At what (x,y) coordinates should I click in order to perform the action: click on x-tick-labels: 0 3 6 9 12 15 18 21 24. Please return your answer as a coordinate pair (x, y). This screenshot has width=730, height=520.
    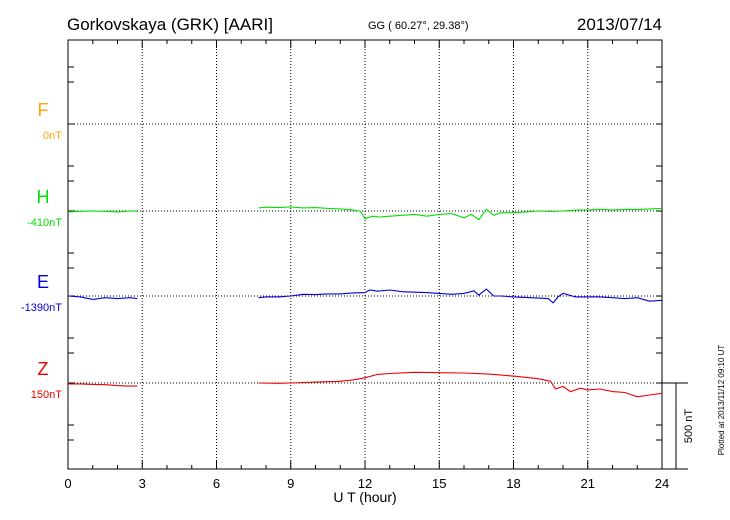
    Looking at the image, I should click on (366, 483).